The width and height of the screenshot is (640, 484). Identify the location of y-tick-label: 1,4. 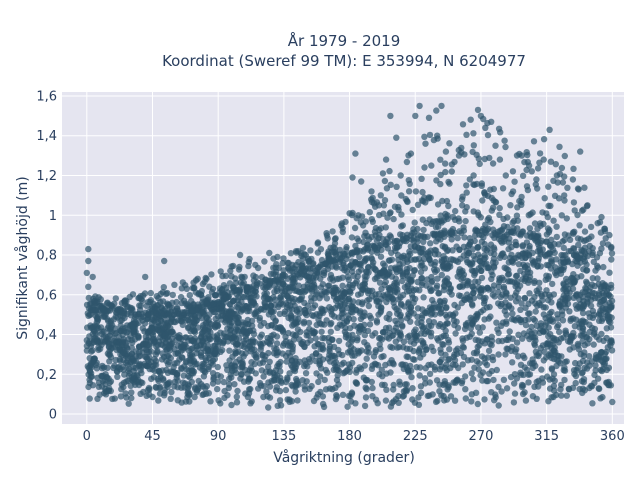
(46, 136).